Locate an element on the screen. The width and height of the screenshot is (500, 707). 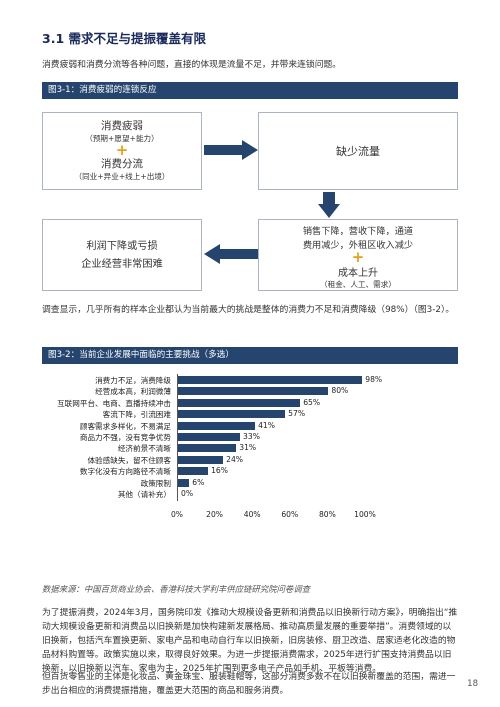
chart-axis-line is located at coordinates (177, 438).